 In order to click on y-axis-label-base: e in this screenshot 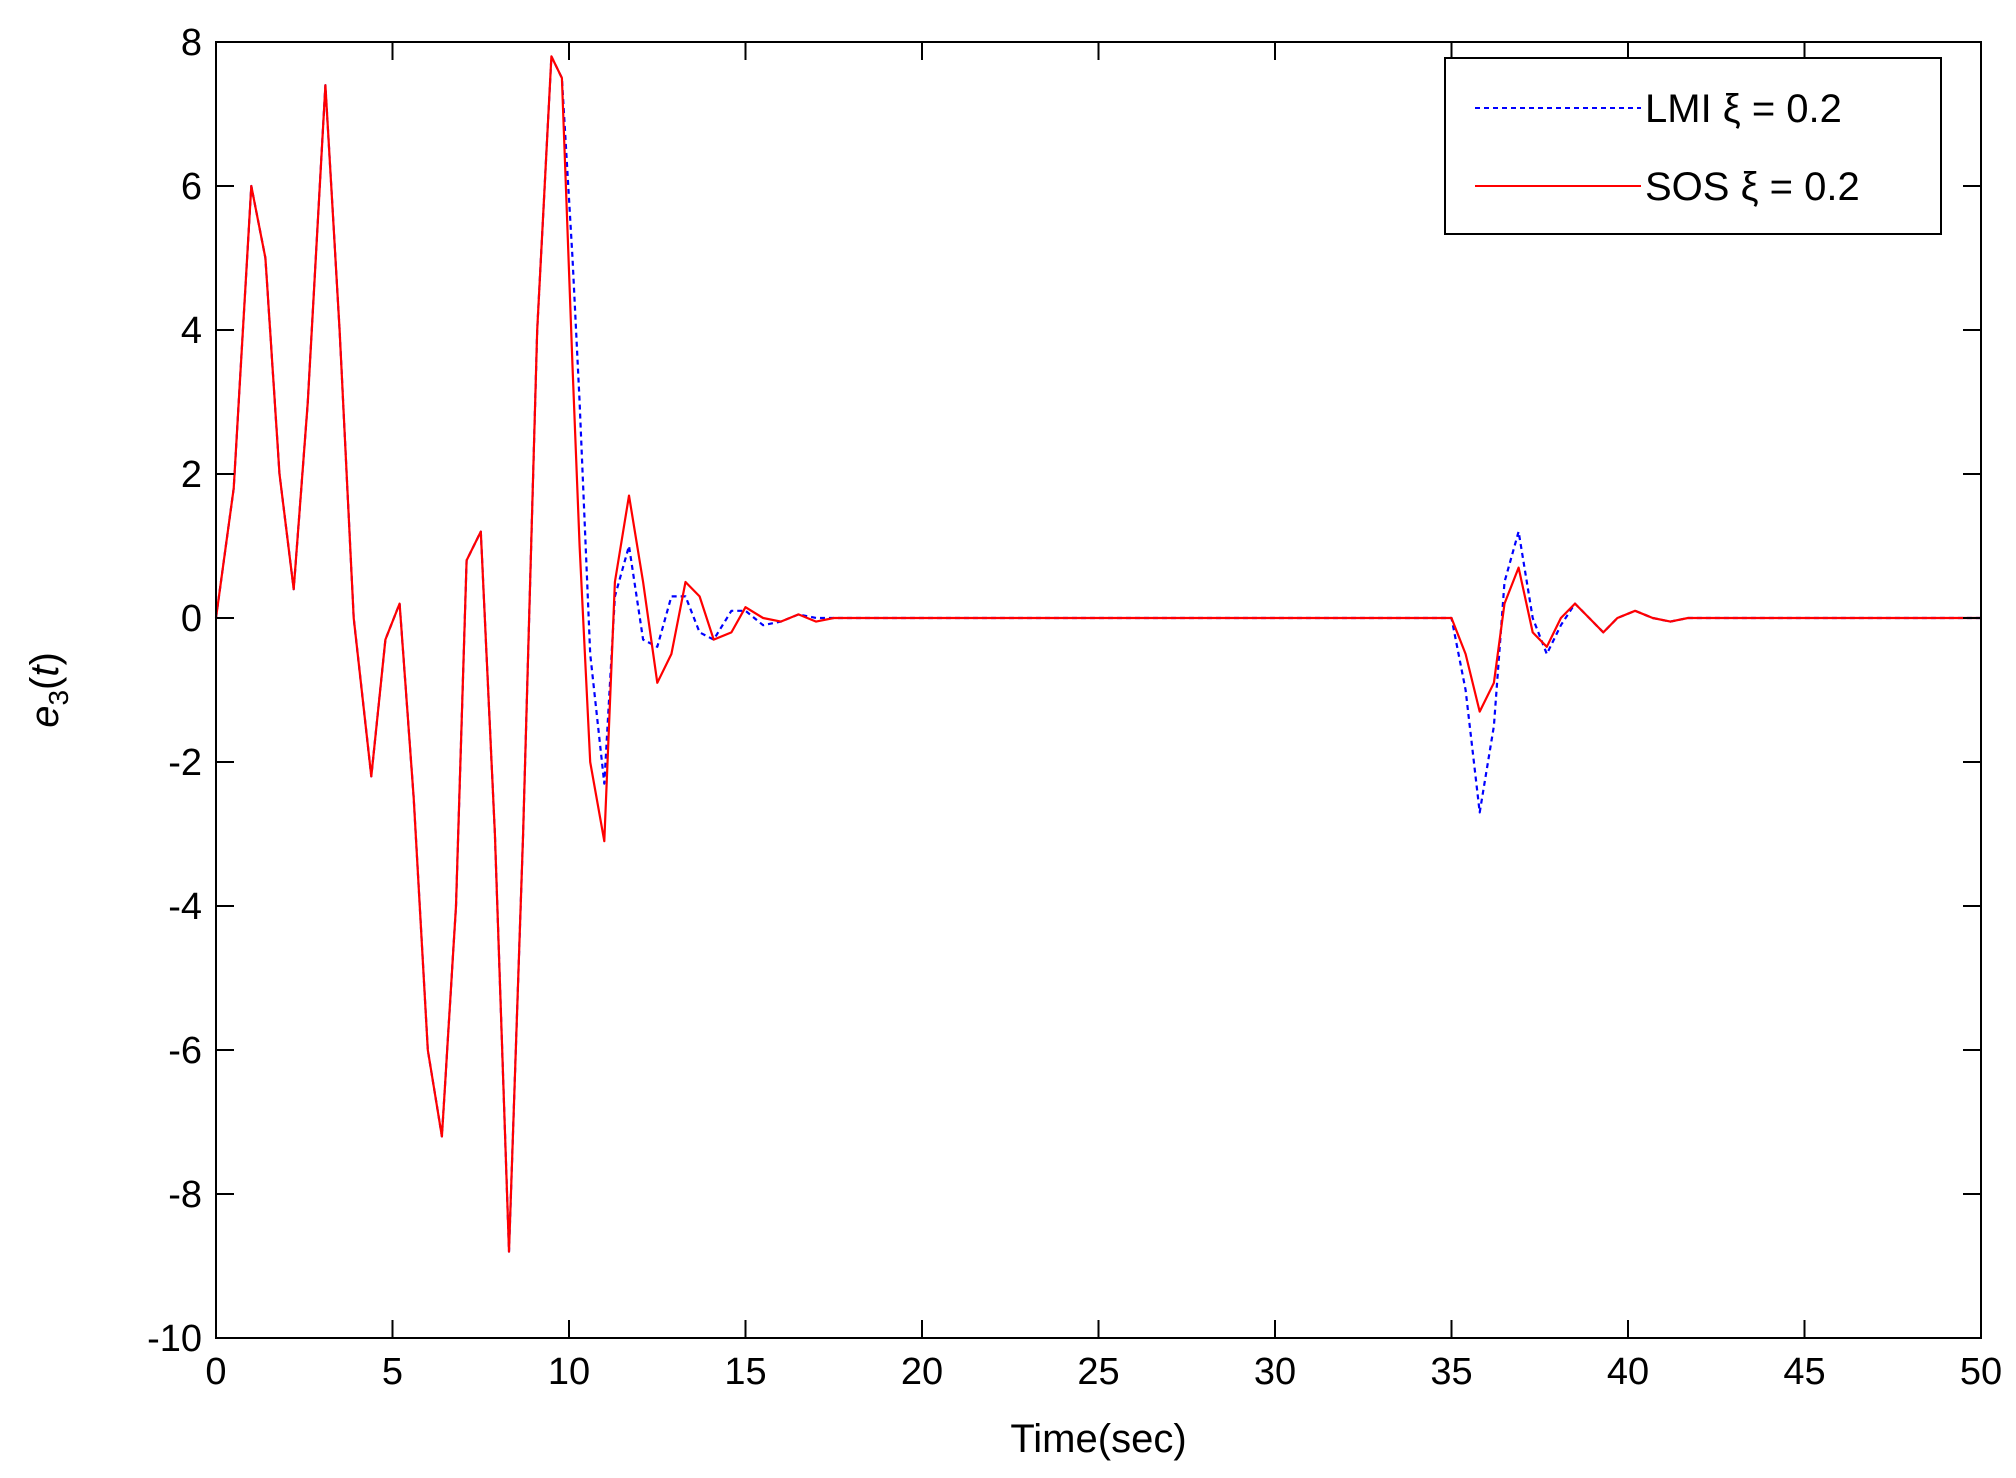, I will do `click(45, 717)`.